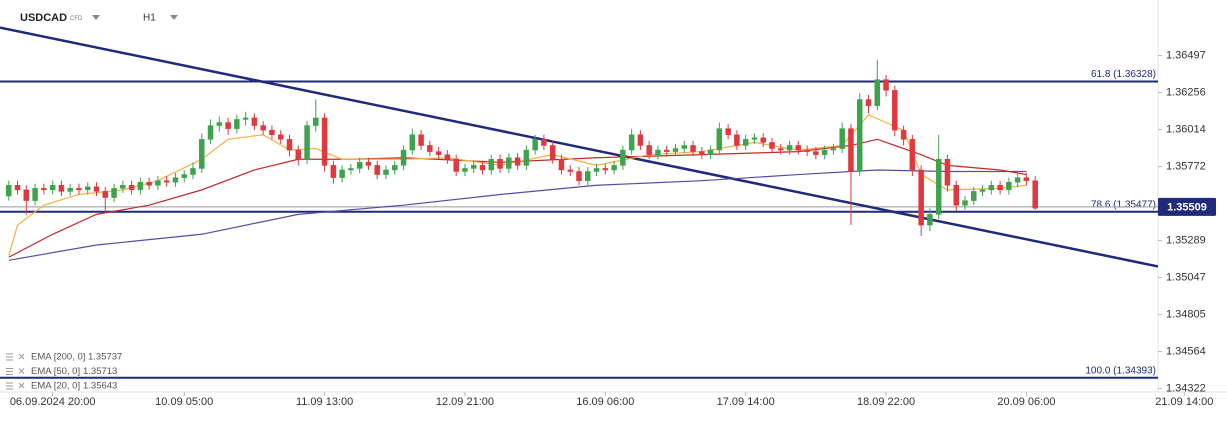 The width and height of the screenshot is (1226, 424). I want to click on y-tick-label: 1.36014, so click(1186, 129).